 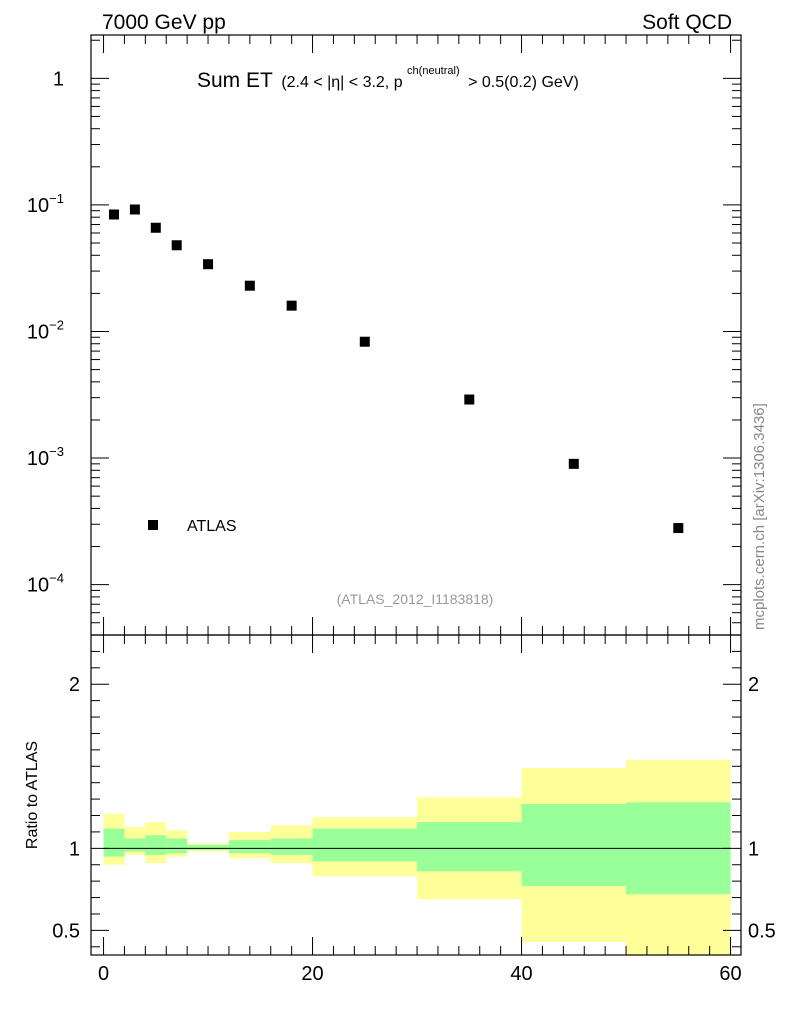 I want to click on ratio-y-tick-label-left: 2, so click(x=74, y=685).